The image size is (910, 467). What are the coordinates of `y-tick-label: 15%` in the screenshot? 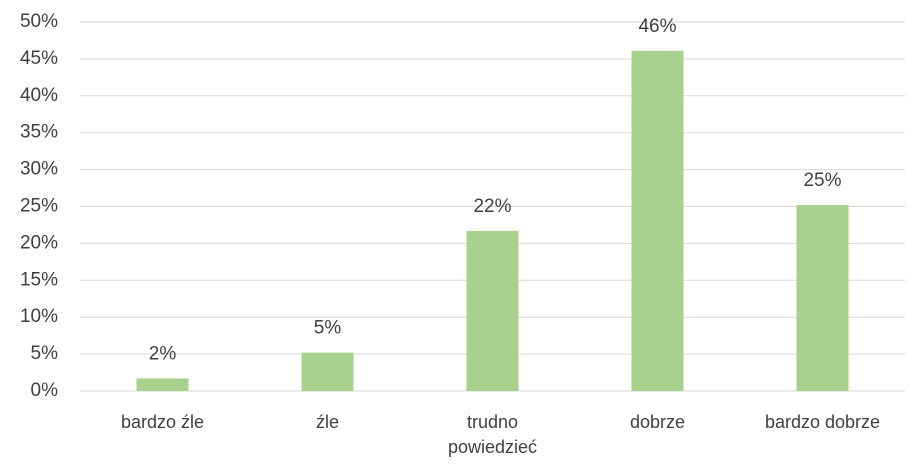 It's located at (39, 279).